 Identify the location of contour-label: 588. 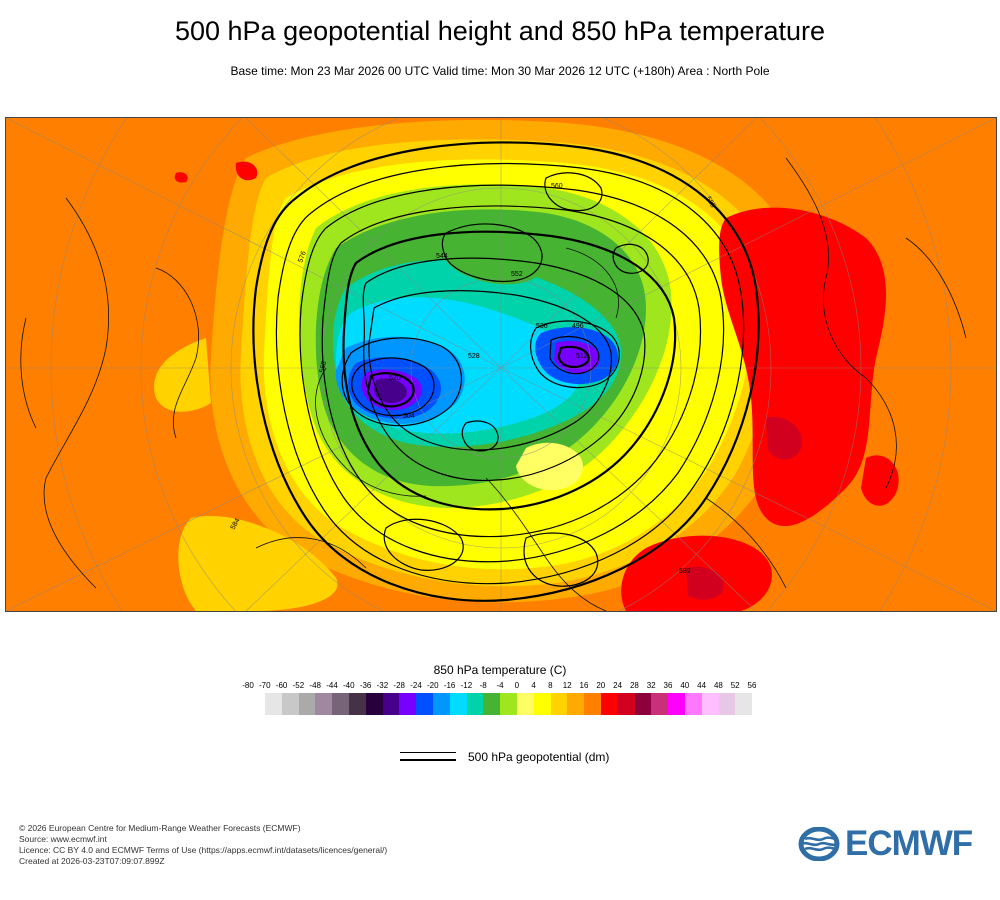
(710, 203).